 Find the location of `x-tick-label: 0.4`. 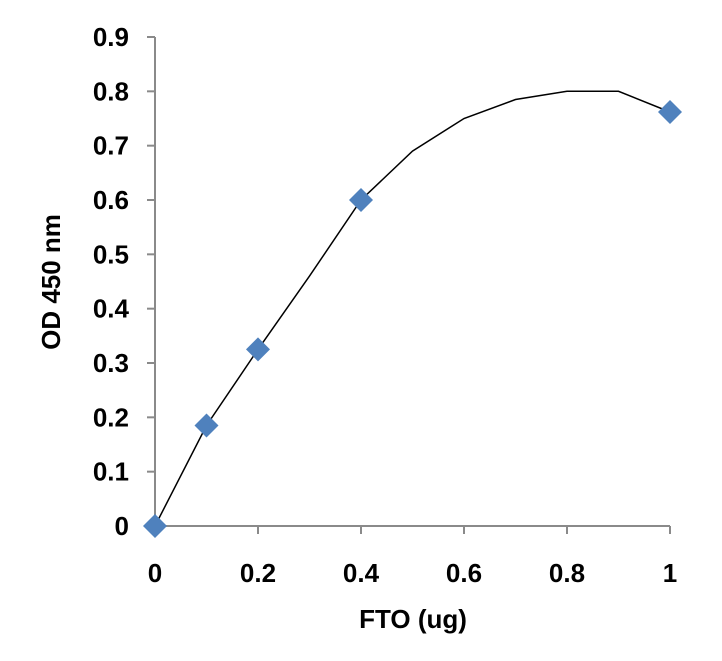

x-tick-label: 0.4 is located at coordinates (361, 573).